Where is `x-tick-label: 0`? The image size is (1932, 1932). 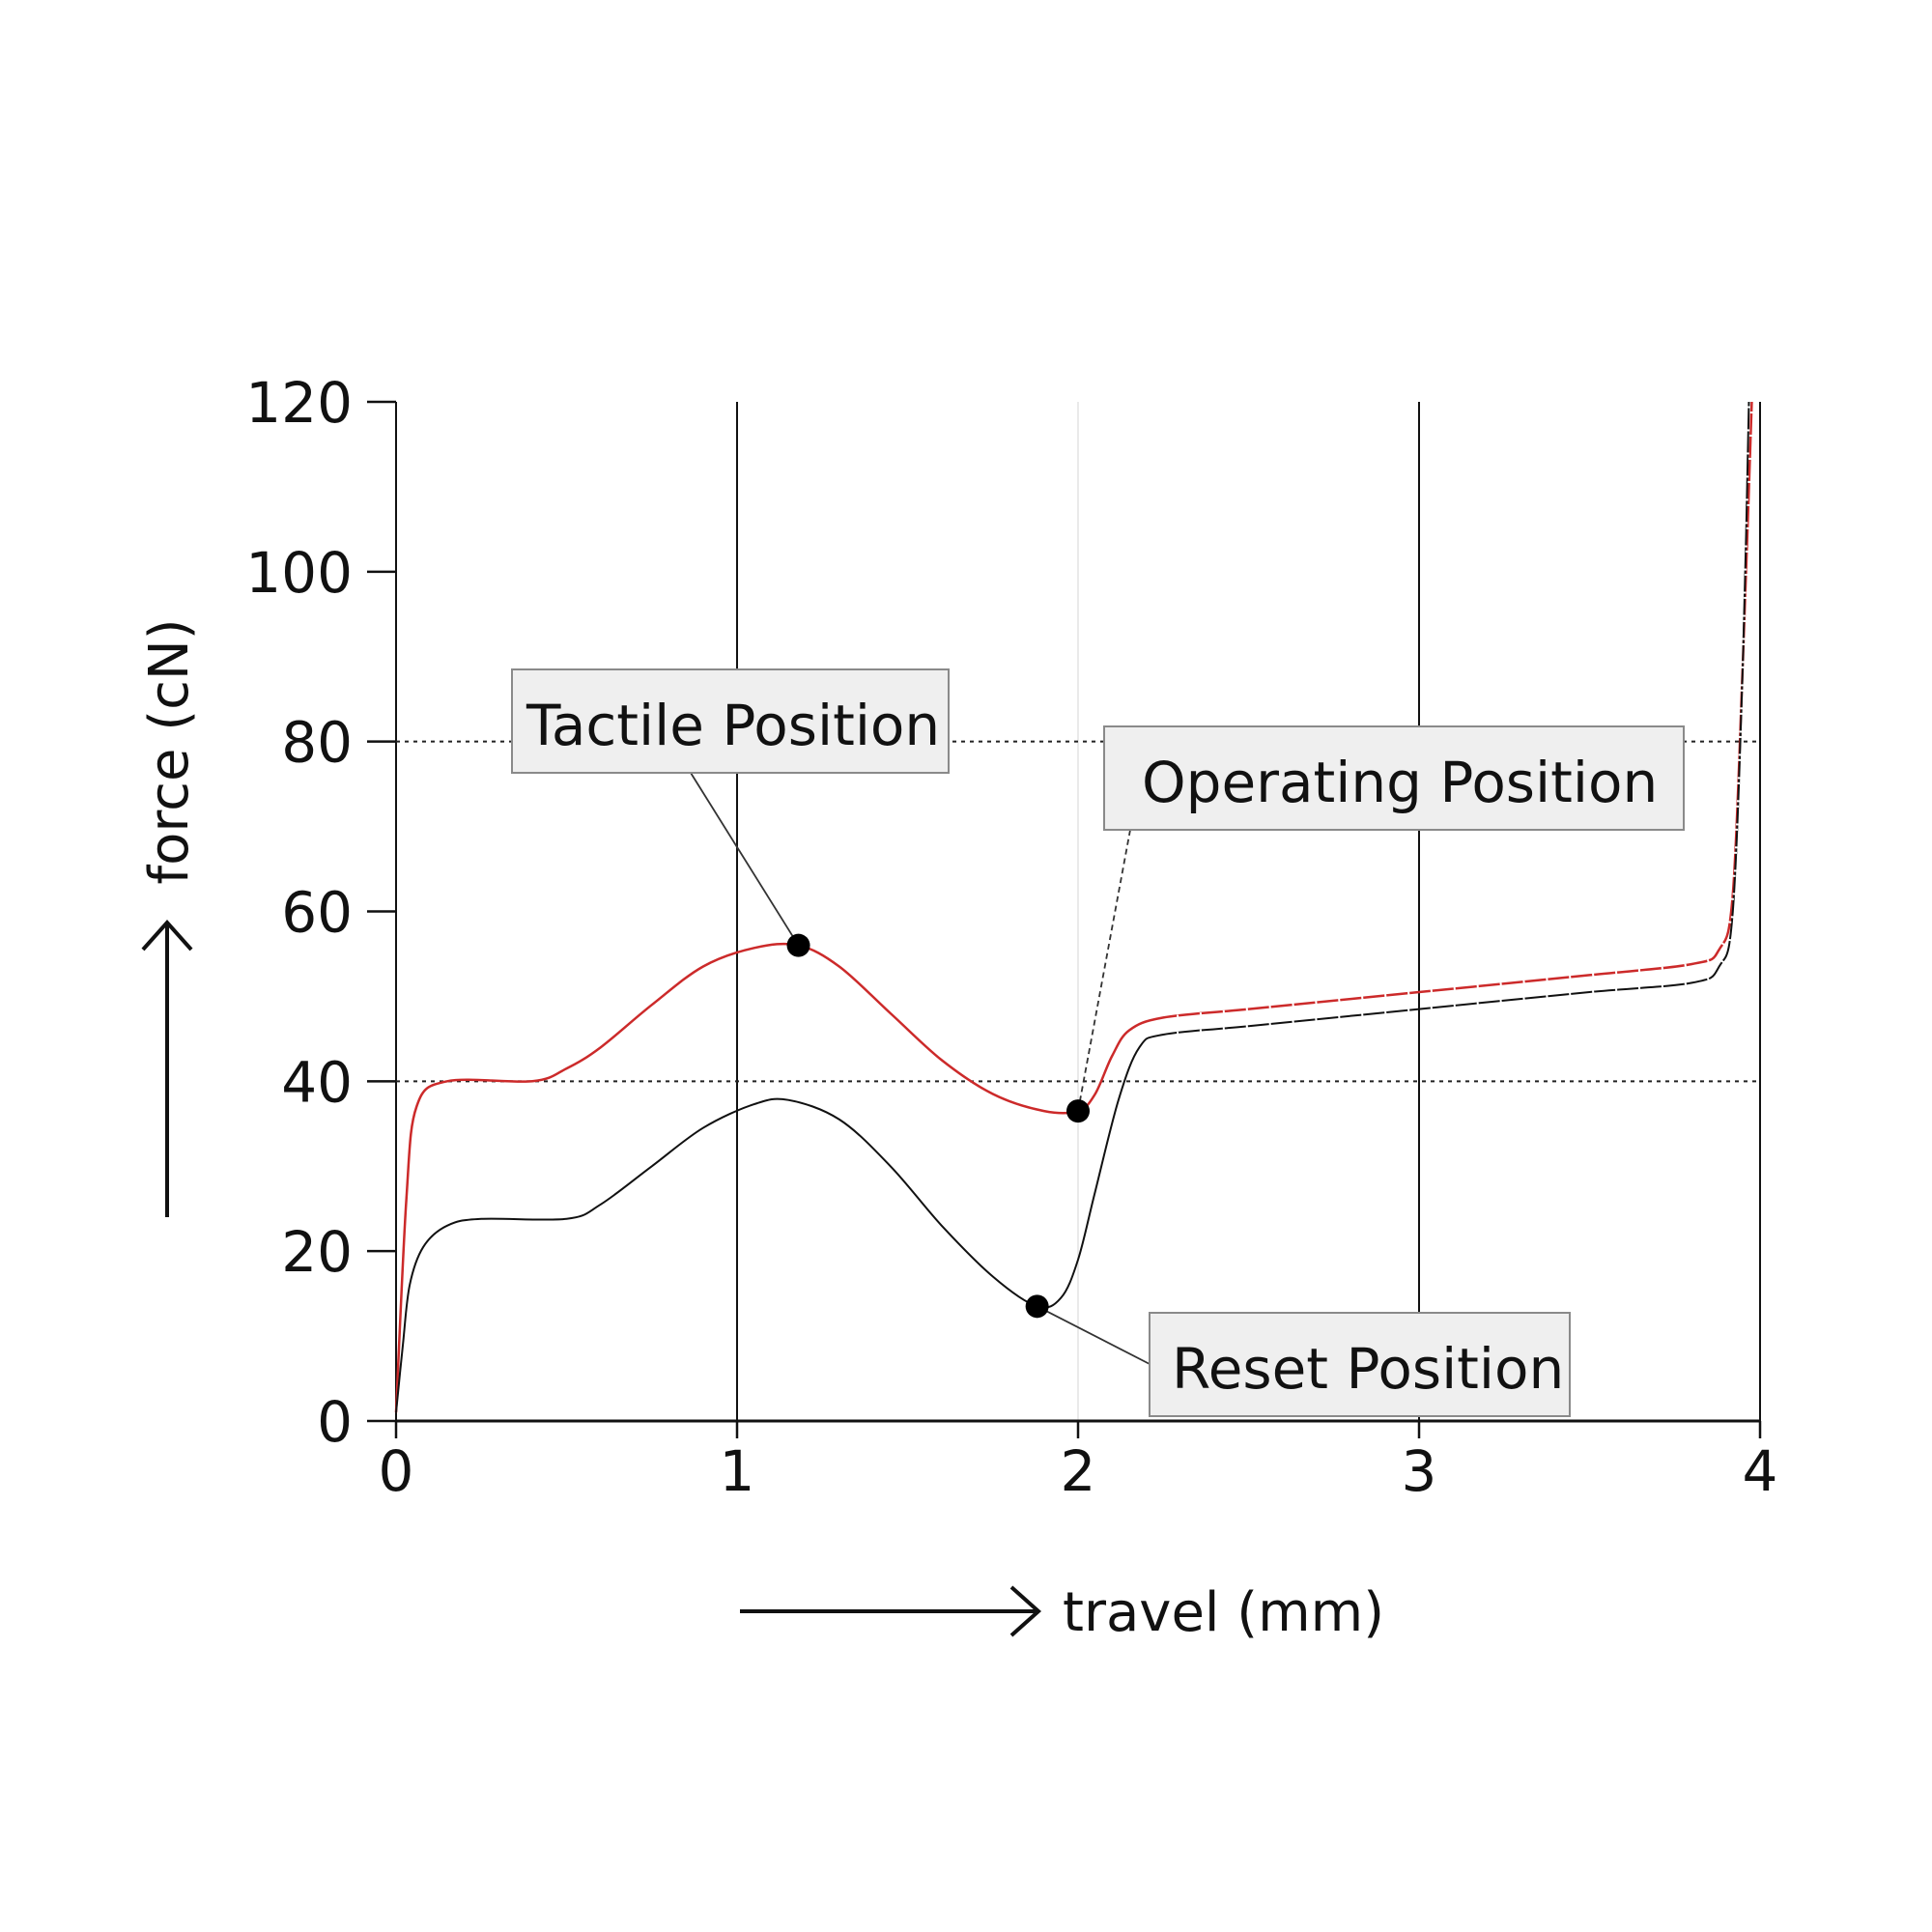
x-tick-label: 0 is located at coordinates (396, 1471).